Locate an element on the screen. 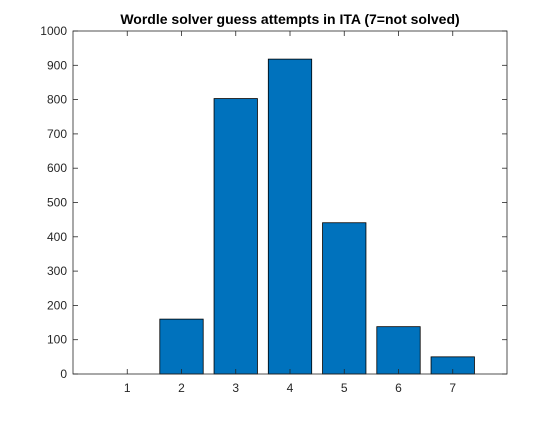 This screenshot has height=425, width=560. y-tick-label: 100 is located at coordinates (57, 340).